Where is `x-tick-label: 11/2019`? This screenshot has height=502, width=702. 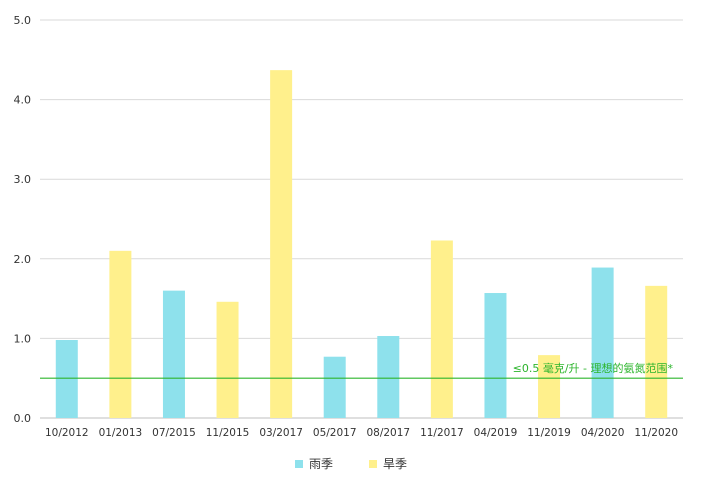
x-tick-label: 11/2019 is located at coordinates (549, 433).